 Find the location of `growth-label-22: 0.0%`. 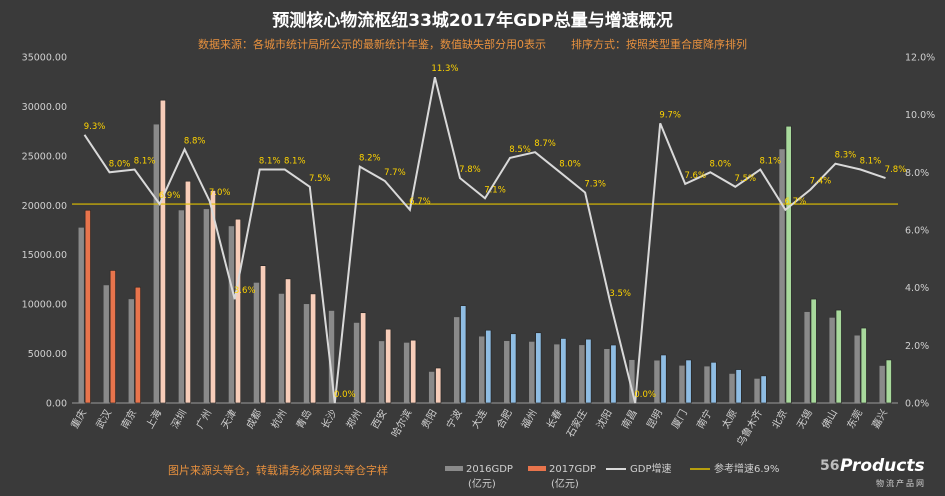

growth-label-22: 0.0% is located at coordinates (645, 395).